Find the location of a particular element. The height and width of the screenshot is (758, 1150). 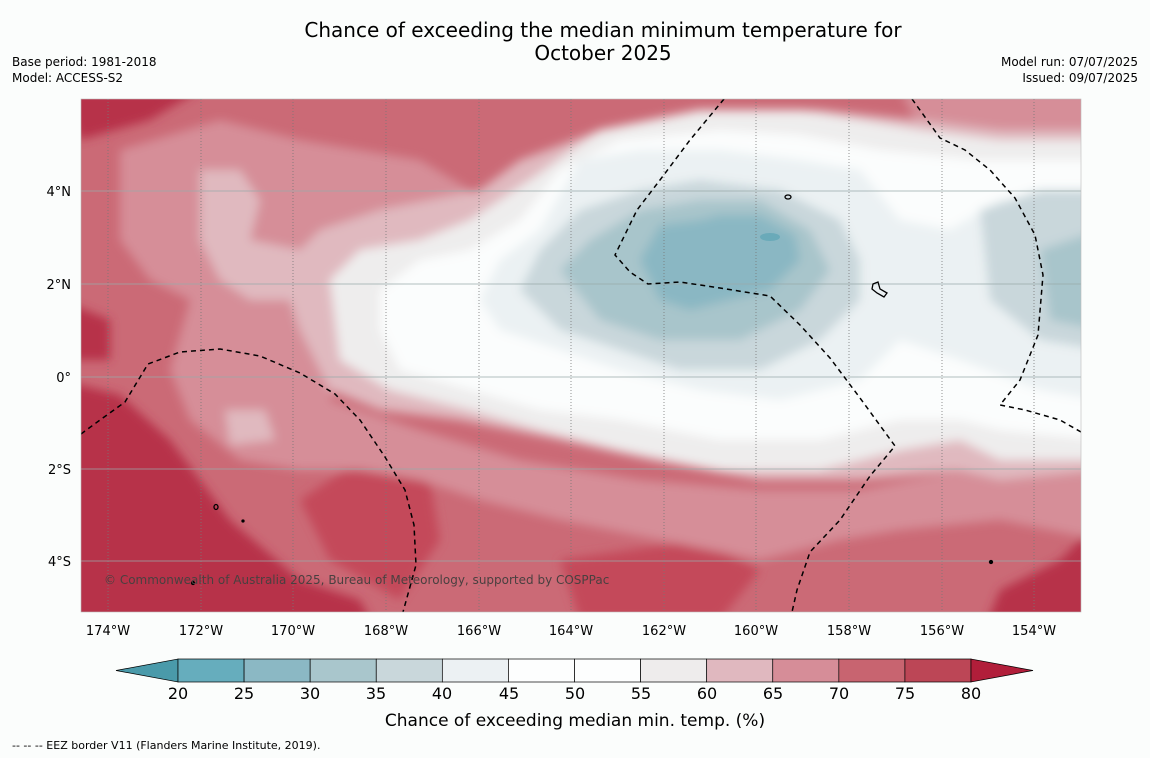

lon-tick: 168°W is located at coordinates (386, 631).